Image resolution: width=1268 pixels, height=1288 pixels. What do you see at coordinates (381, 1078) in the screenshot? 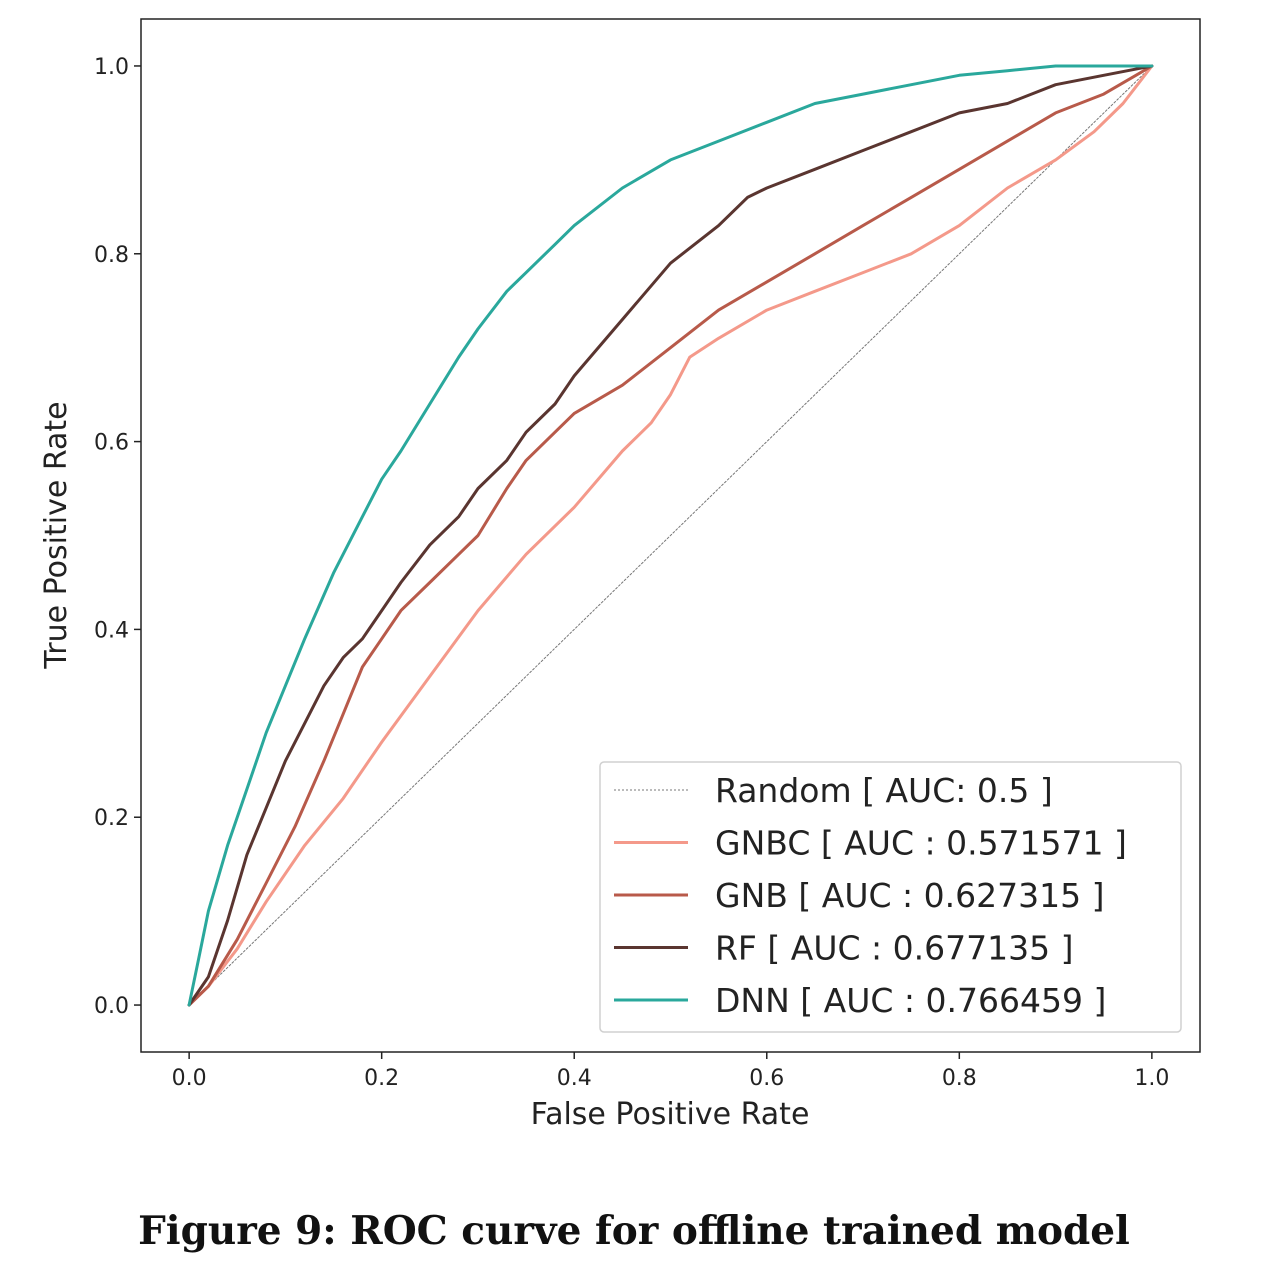
I see `x-tick-label: 0.2` at bounding box center [381, 1078].